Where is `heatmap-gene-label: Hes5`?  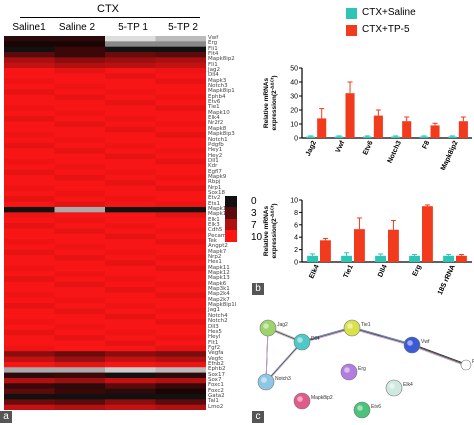
heatmap-gene-label: Hes5 is located at coordinates (215, 331).